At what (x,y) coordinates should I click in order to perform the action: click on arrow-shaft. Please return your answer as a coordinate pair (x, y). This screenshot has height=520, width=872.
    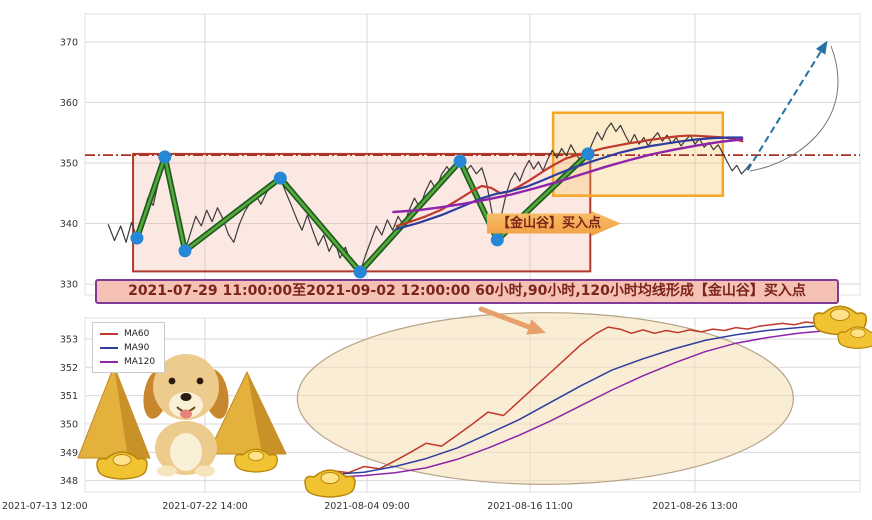
    Looking at the image, I should click on (505, 318).